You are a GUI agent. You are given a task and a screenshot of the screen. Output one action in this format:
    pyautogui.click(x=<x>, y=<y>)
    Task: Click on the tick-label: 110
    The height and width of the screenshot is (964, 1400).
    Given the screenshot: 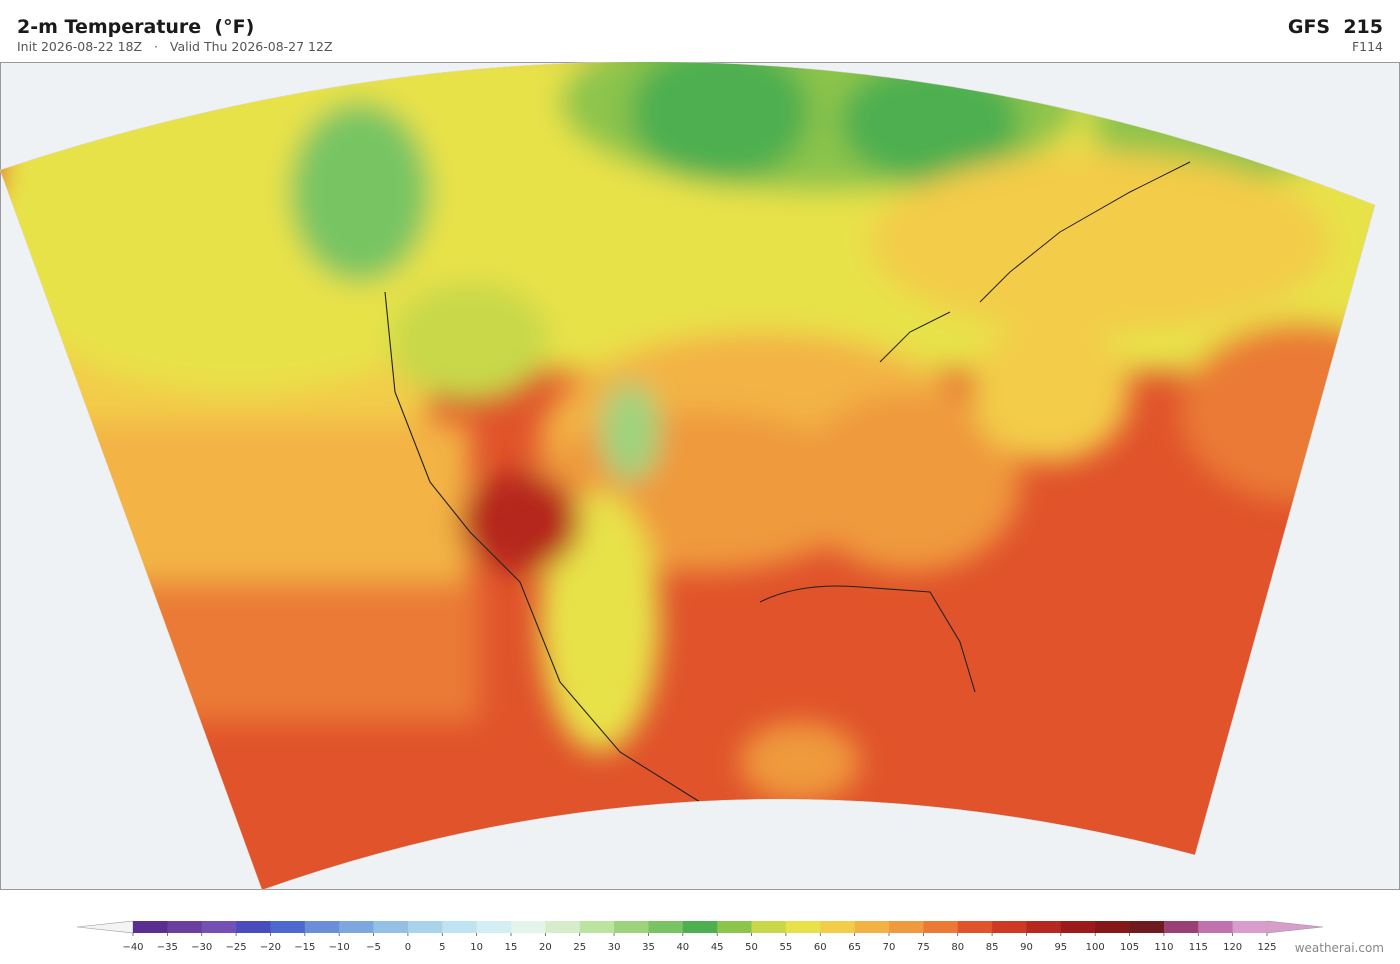 What is the action you would take?
    pyautogui.click(x=1163, y=947)
    